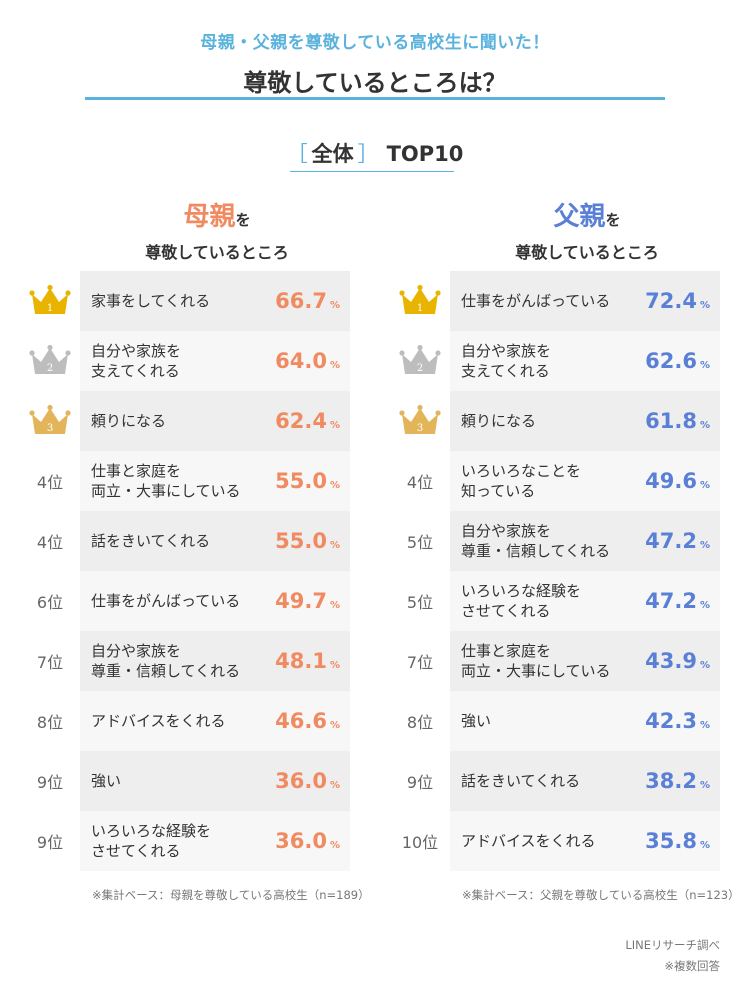 Image resolution: width=750 pixels, height=1001 pixels. Describe the element at coordinates (215, 541) in the screenshot. I see `mother-table-row: 話をきいてくれる 55.0%` at that location.